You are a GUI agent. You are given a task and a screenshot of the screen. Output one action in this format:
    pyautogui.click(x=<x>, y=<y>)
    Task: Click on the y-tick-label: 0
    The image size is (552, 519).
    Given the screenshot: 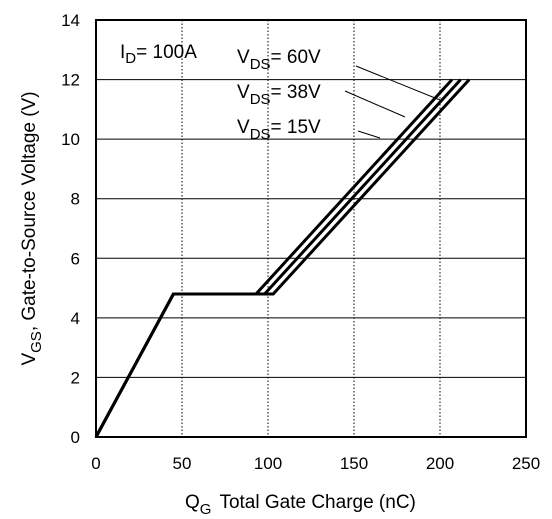 What is the action you would take?
    pyautogui.click(x=75, y=437)
    